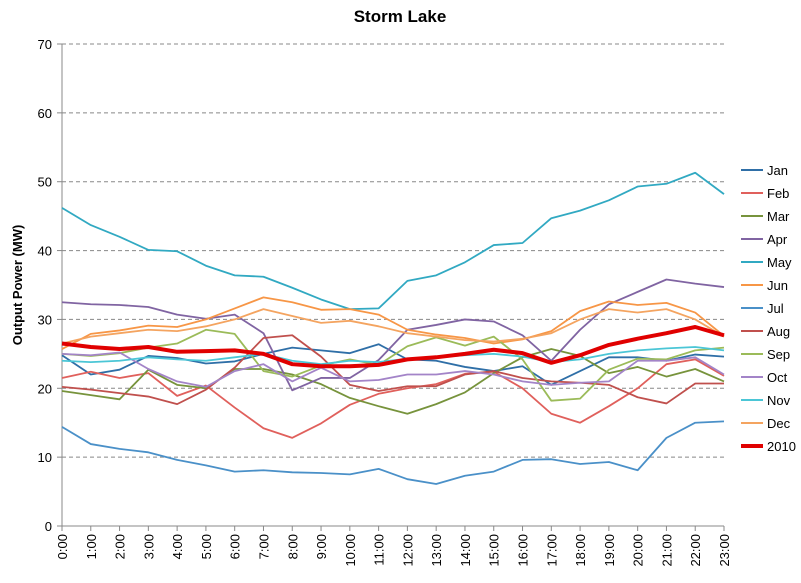 This screenshot has height=583, width=801. What do you see at coordinates (400, 16) in the screenshot?
I see `chart-title: Storm Lake` at bounding box center [400, 16].